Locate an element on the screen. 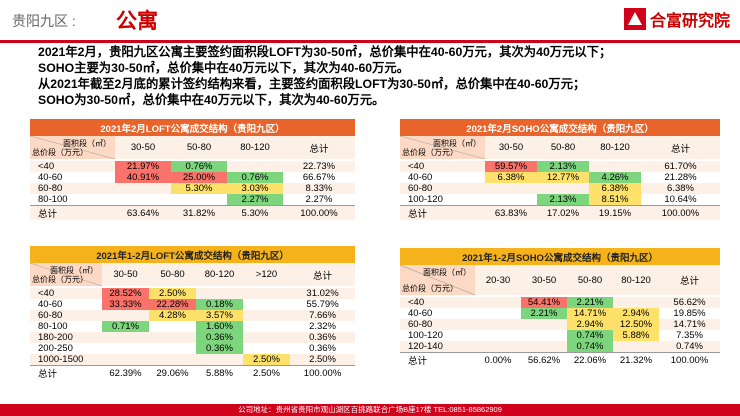 The height and width of the screenshot is (416, 740). table-row: 80-100 0.71% 1.60% 2.32% is located at coordinates (193, 326).